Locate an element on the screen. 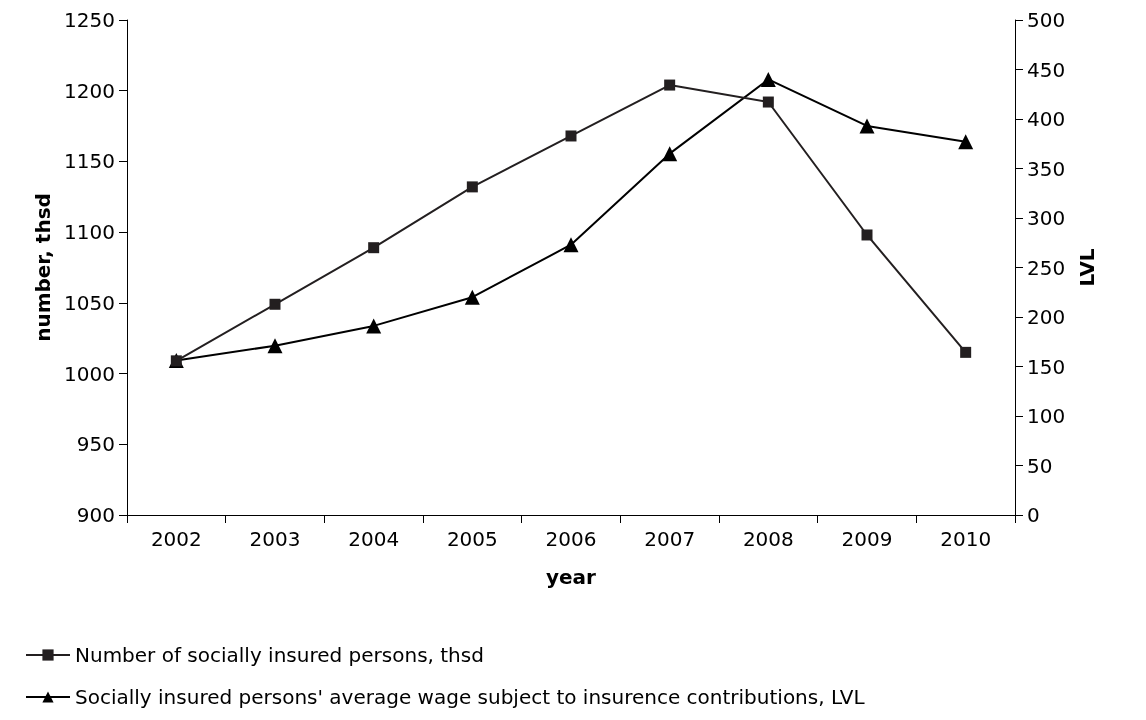 This screenshot has height=720, width=1146. y2-tick-label: 300 is located at coordinates (1046, 218).